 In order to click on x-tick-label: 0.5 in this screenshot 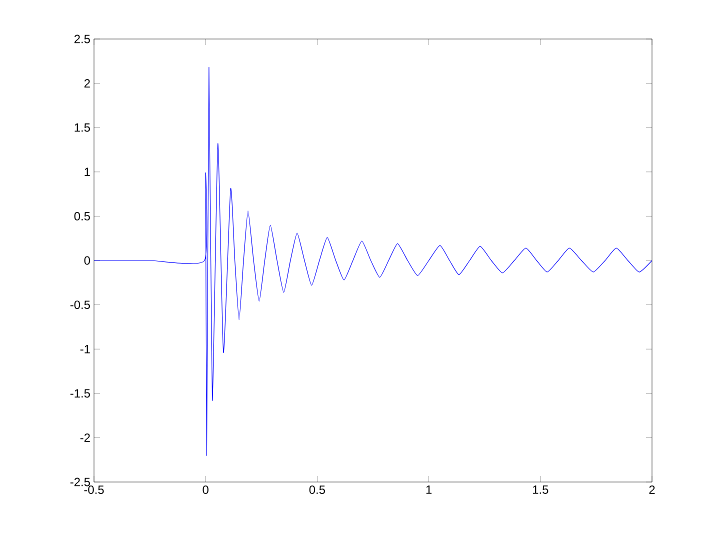, I will do `click(317, 490)`.